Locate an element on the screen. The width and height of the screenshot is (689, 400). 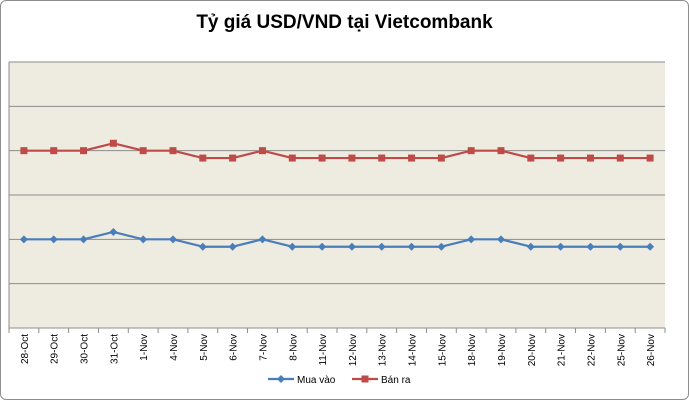
x-tick-label: 6-Nov is located at coordinates (234, 347).